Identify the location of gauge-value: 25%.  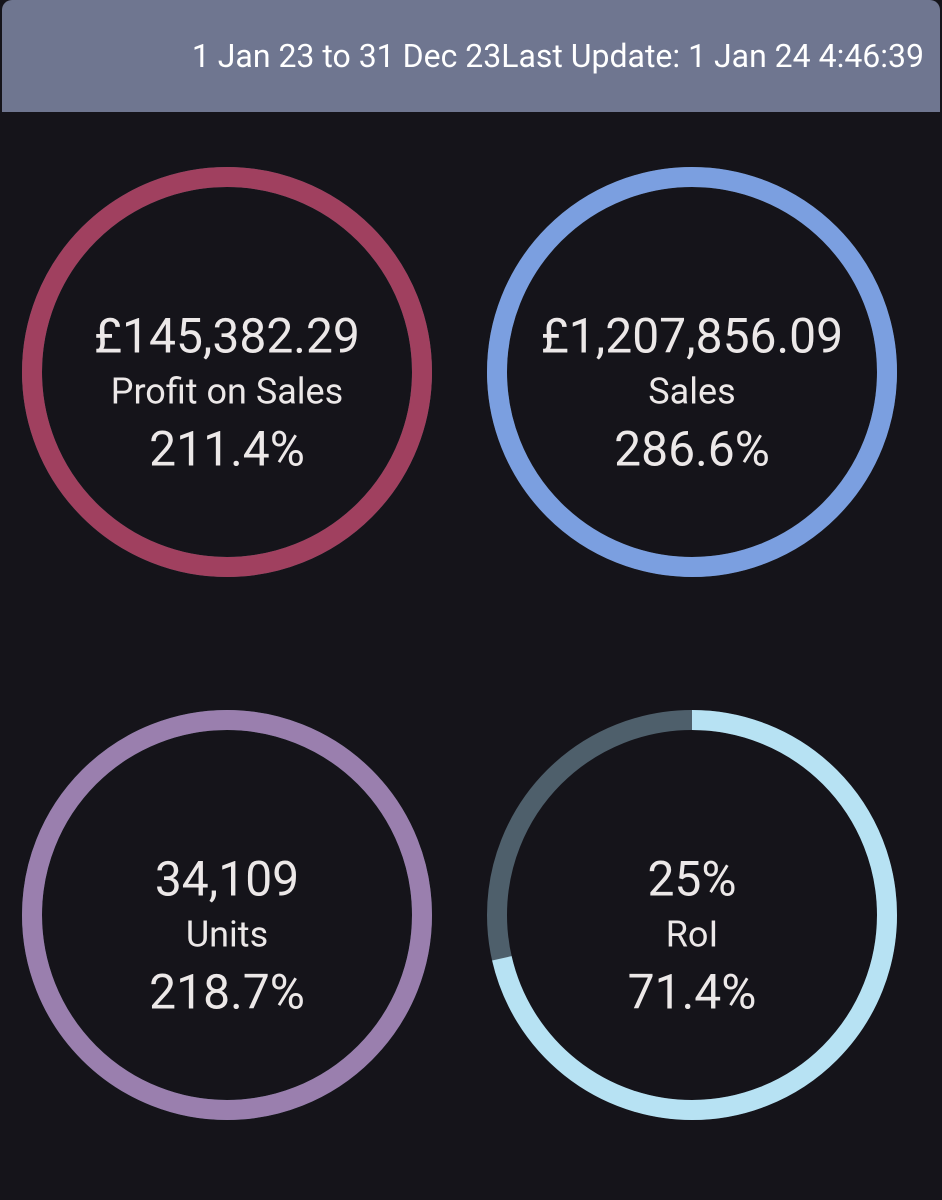
(691, 879).